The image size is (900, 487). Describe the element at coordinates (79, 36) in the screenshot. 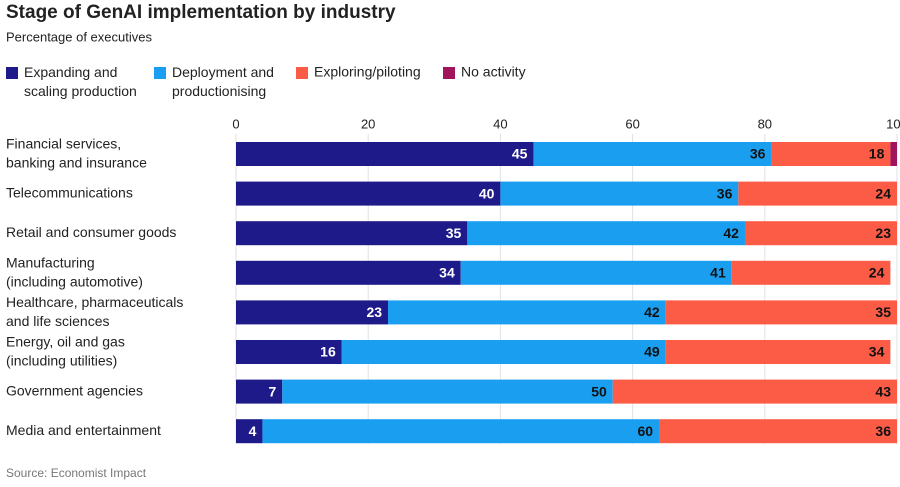

I see `subtitle: Percentage of executives` at that location.